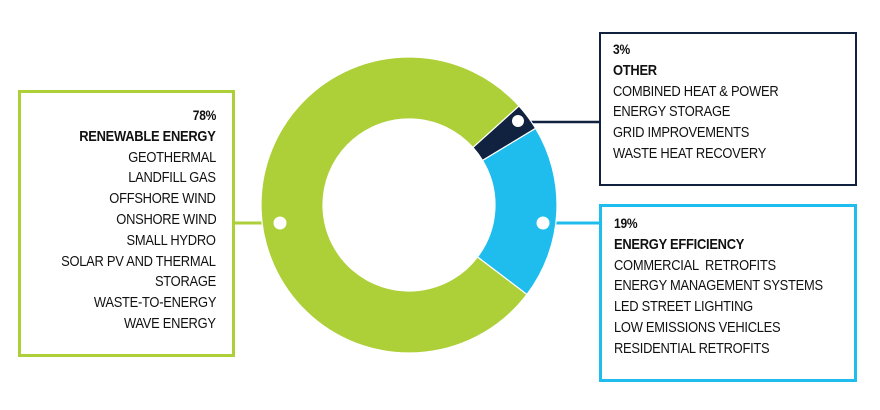  What do you see at coordinates (171, 240) in the screenshot?
I see `list-item: SMALL HYDRO` at bounding box center [171, 240].